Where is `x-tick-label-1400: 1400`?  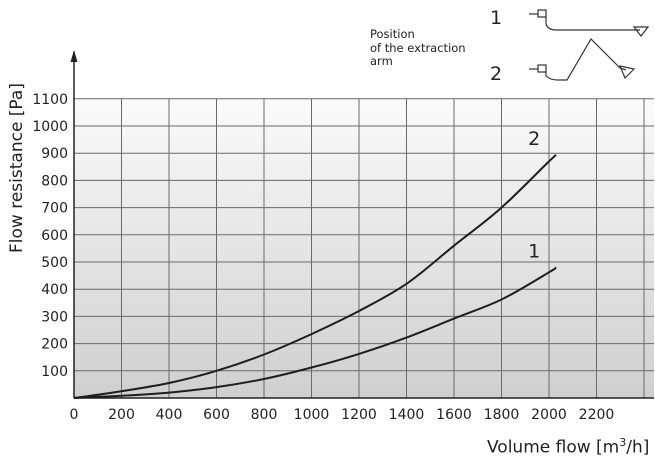 x-tick-label-1400: 1400 is located at coordinates (407, 415).